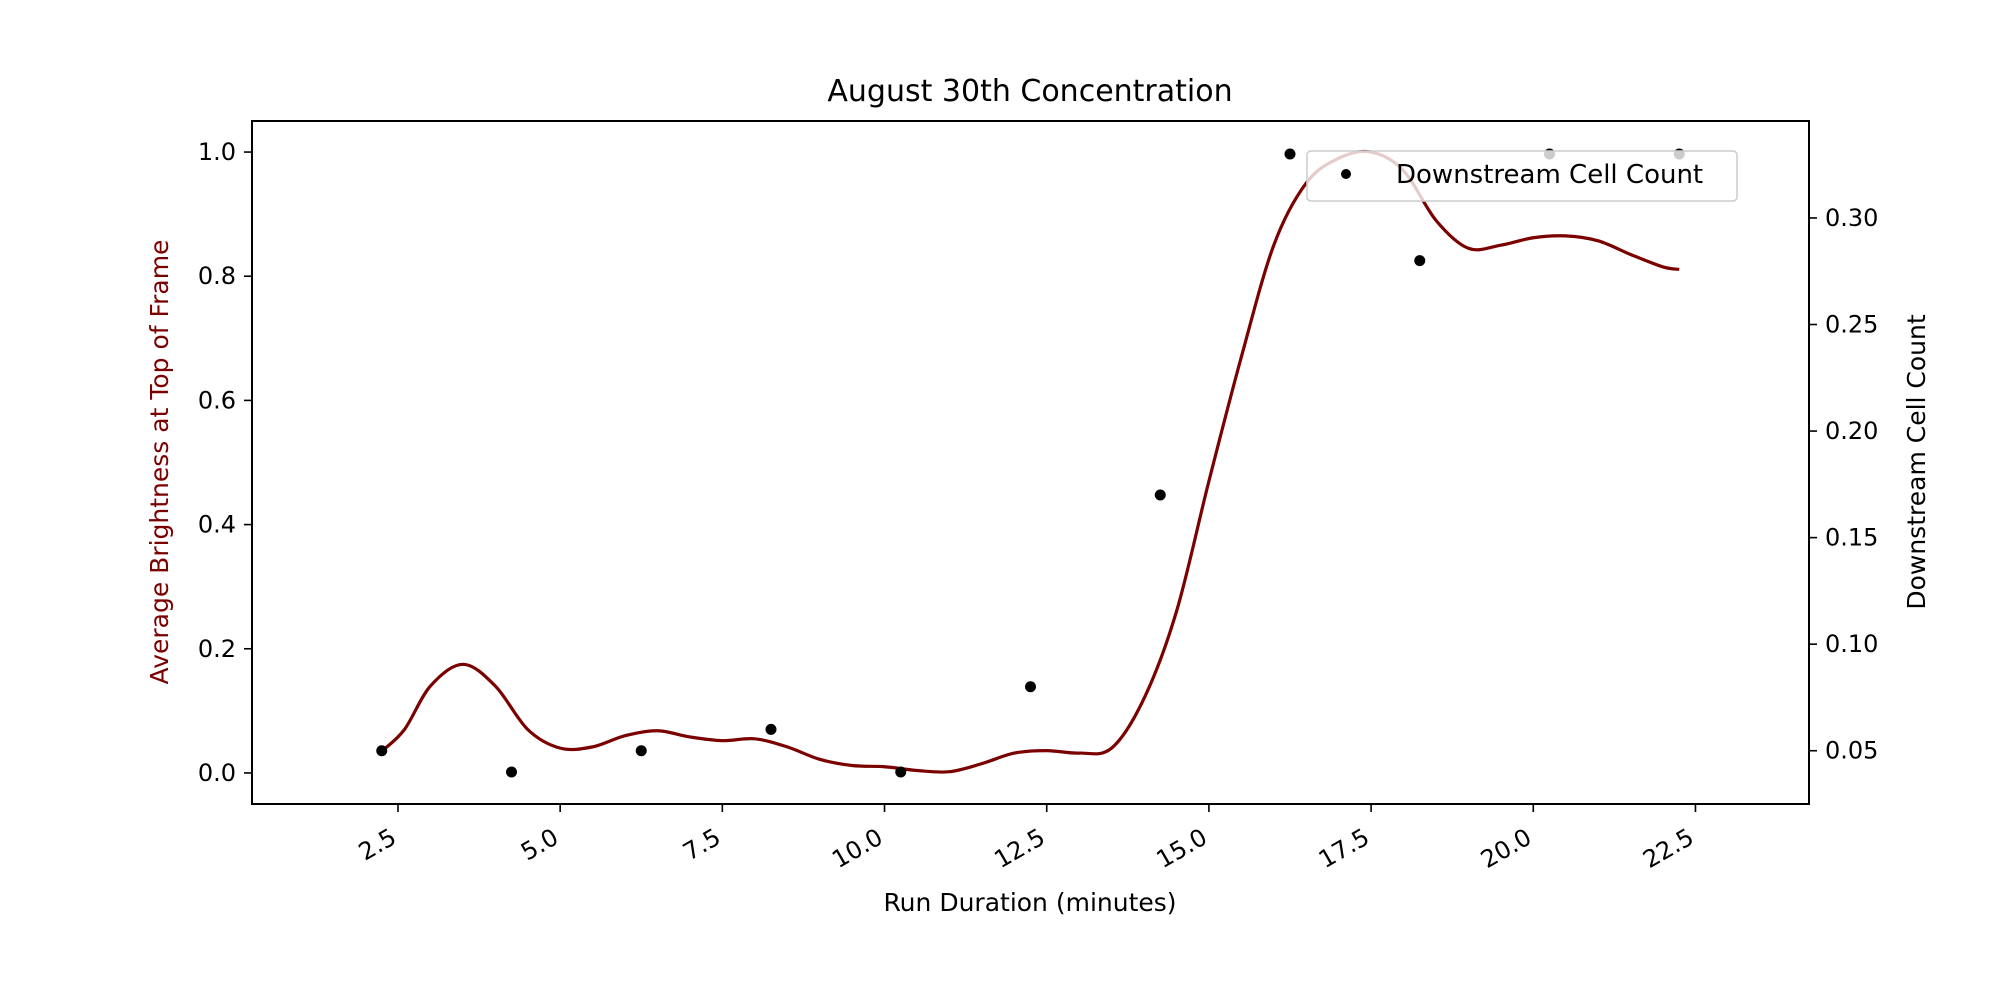 This screenshot has height=1000, width=2000. I want to click on legend-box, so click(1522, 176).